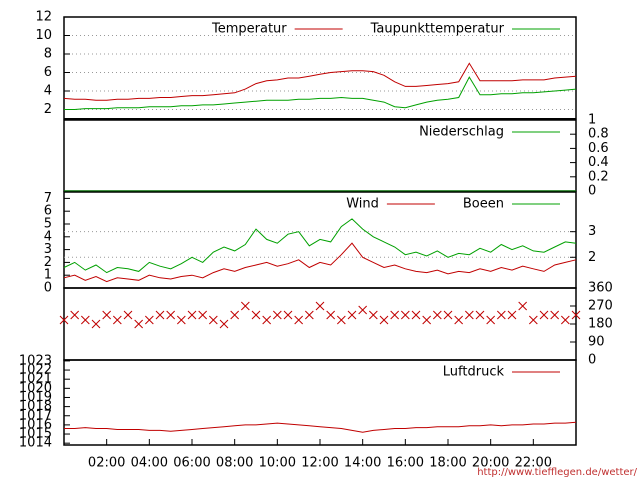  I want to click on legend-label: Taupunkttemperatur, so click(437, 29).